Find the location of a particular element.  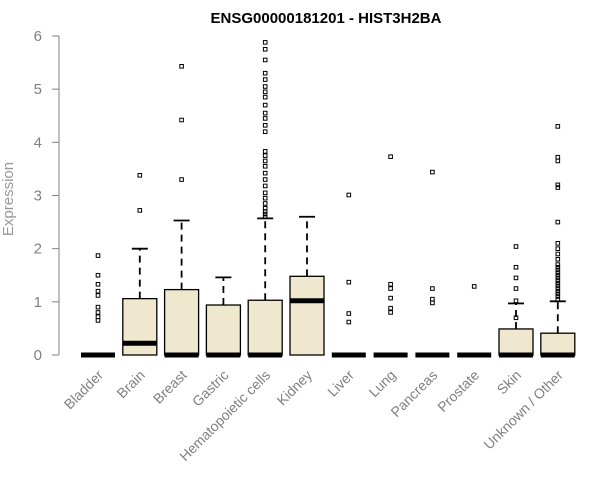

y-tick-label: 0 is located at coordinates (38, 355).